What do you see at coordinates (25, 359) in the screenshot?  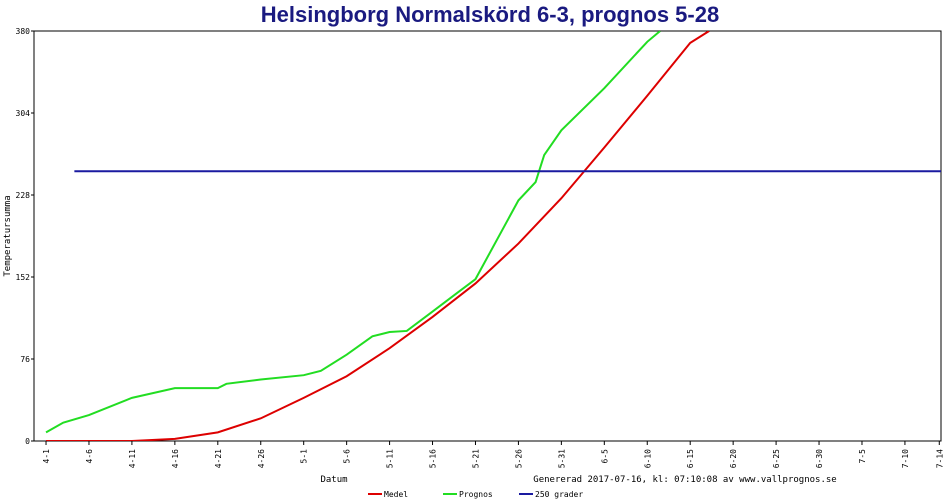 I see `y-tick-label: 76` at bounding box center [25, 359].